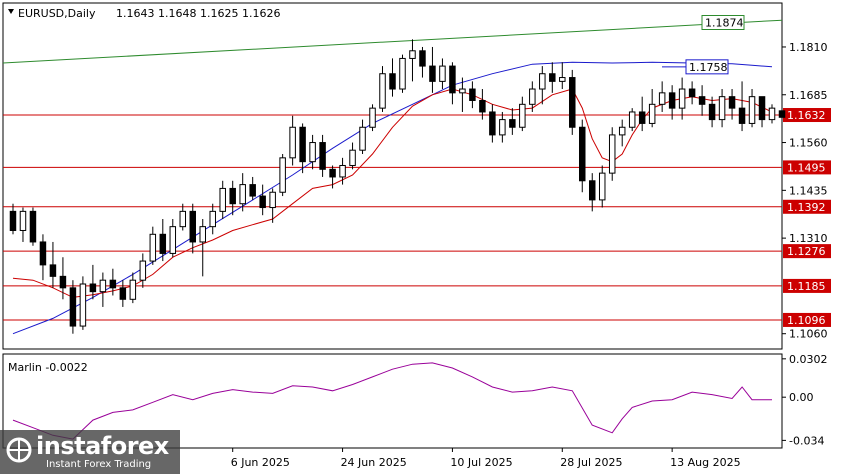 The height and width of the screenshot is (474, 841). I want to click on price-badge-label-0: 1.1874, so click(724, 22).